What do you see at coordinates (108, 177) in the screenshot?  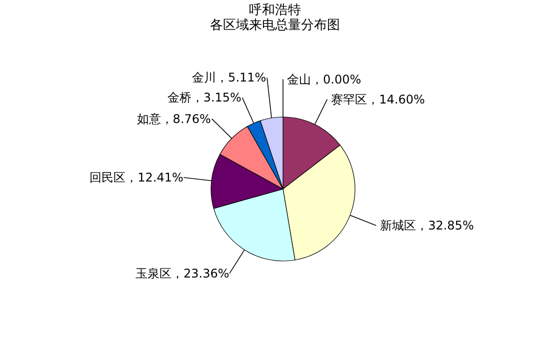 I see `slice-label: 回民区` at bounding box center [108, 177].